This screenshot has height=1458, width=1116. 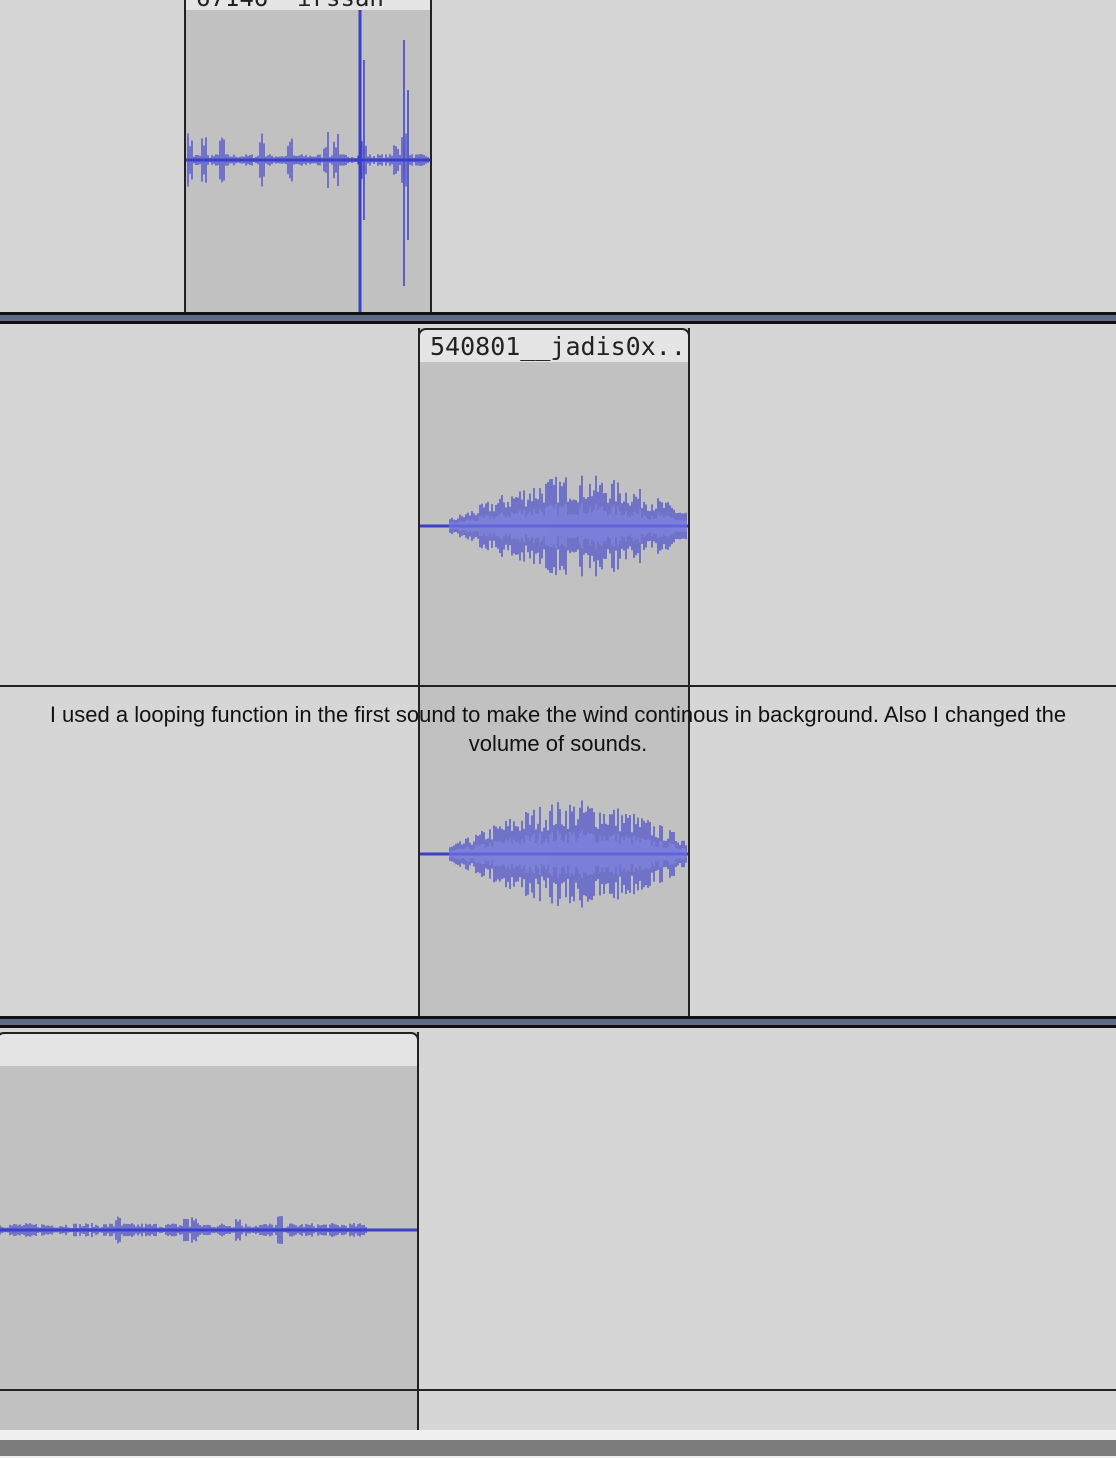 I want to click on horizontal-scrollbar-thumb, so click(x=558, y=1448).